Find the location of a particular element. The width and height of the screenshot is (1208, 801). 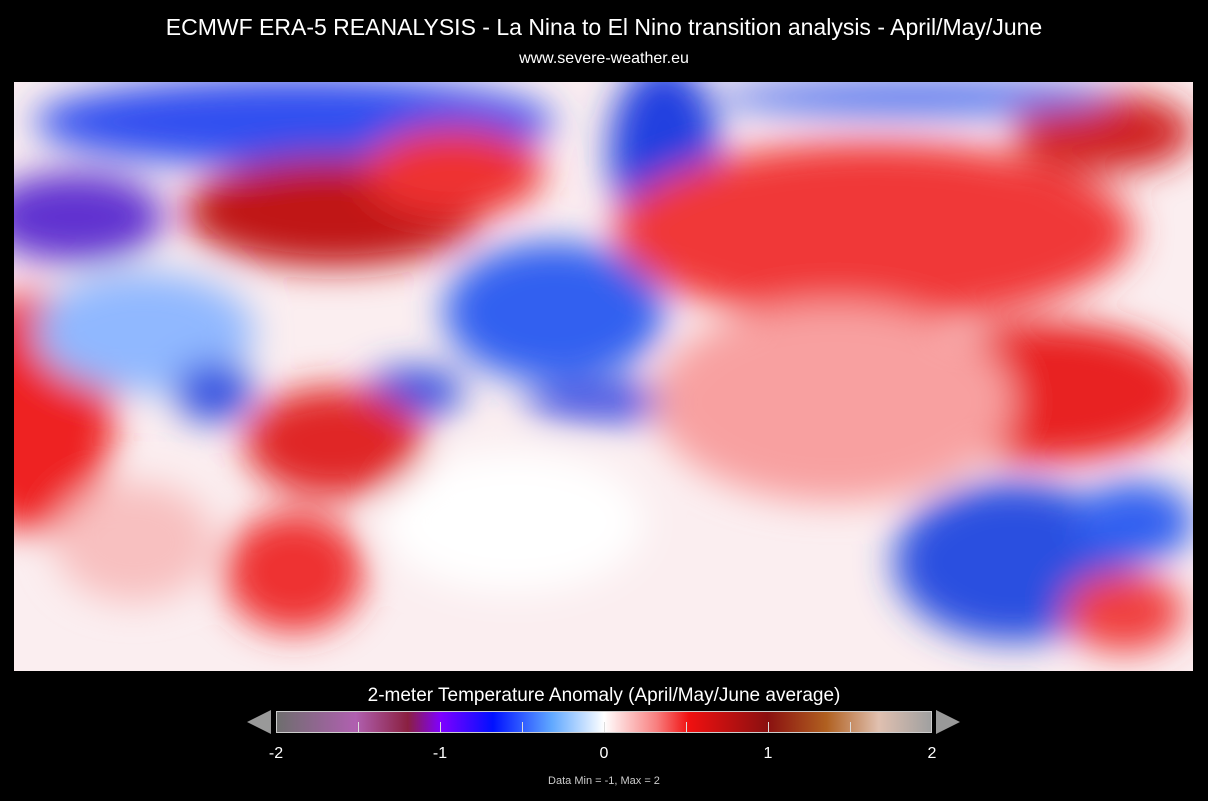

colorbar-tick-label: 1 is located at coordinates (768, 753).